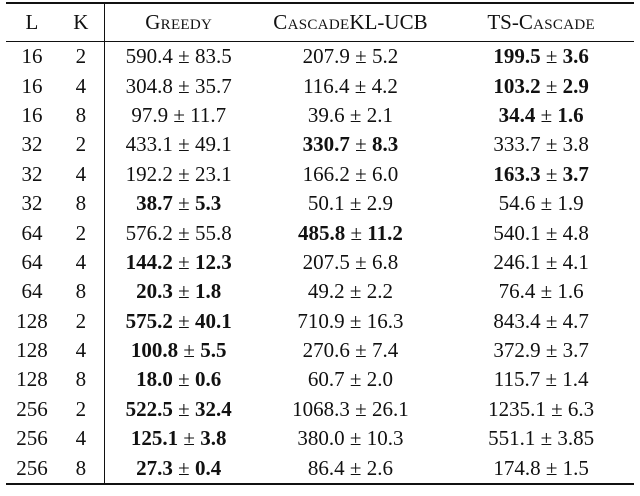  Describe the element at coordinates (208, 291) in the screenshot. I see `cell-std: 1.8` at that location.